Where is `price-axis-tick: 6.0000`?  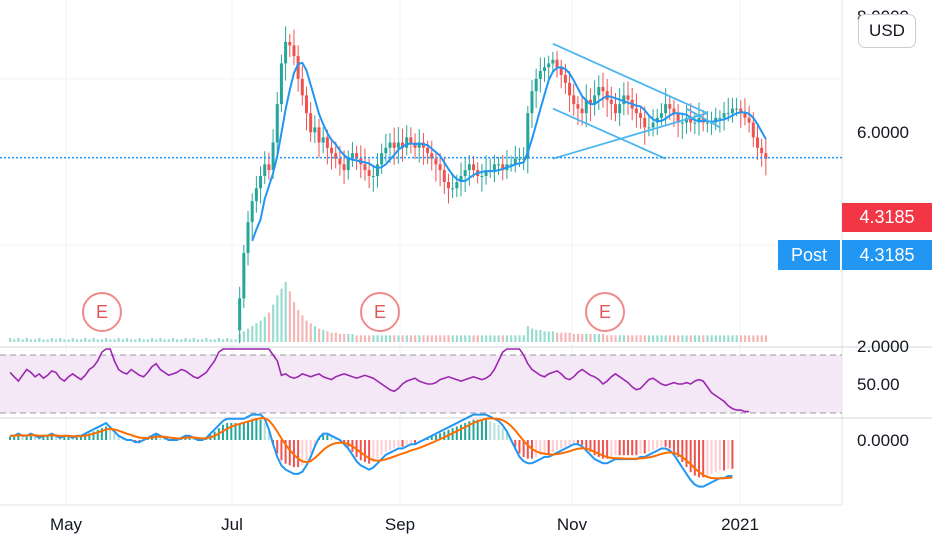
price-axis-tick: 6.0000 is located at coordinates (883, 132).